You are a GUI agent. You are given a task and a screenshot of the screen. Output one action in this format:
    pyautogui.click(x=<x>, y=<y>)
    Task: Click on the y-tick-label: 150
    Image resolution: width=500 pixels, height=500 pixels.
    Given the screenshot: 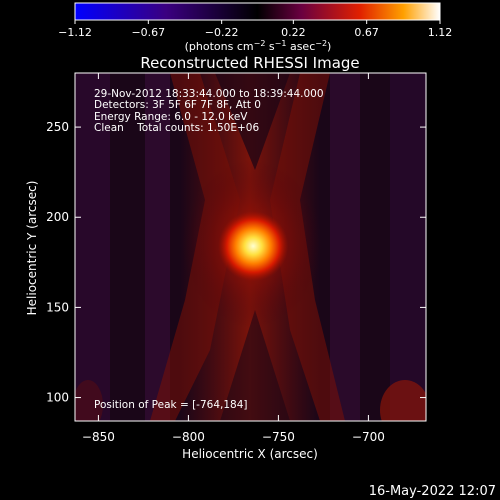 What is the action you would take?
    pyautogui.click(x=57, y=307)
    